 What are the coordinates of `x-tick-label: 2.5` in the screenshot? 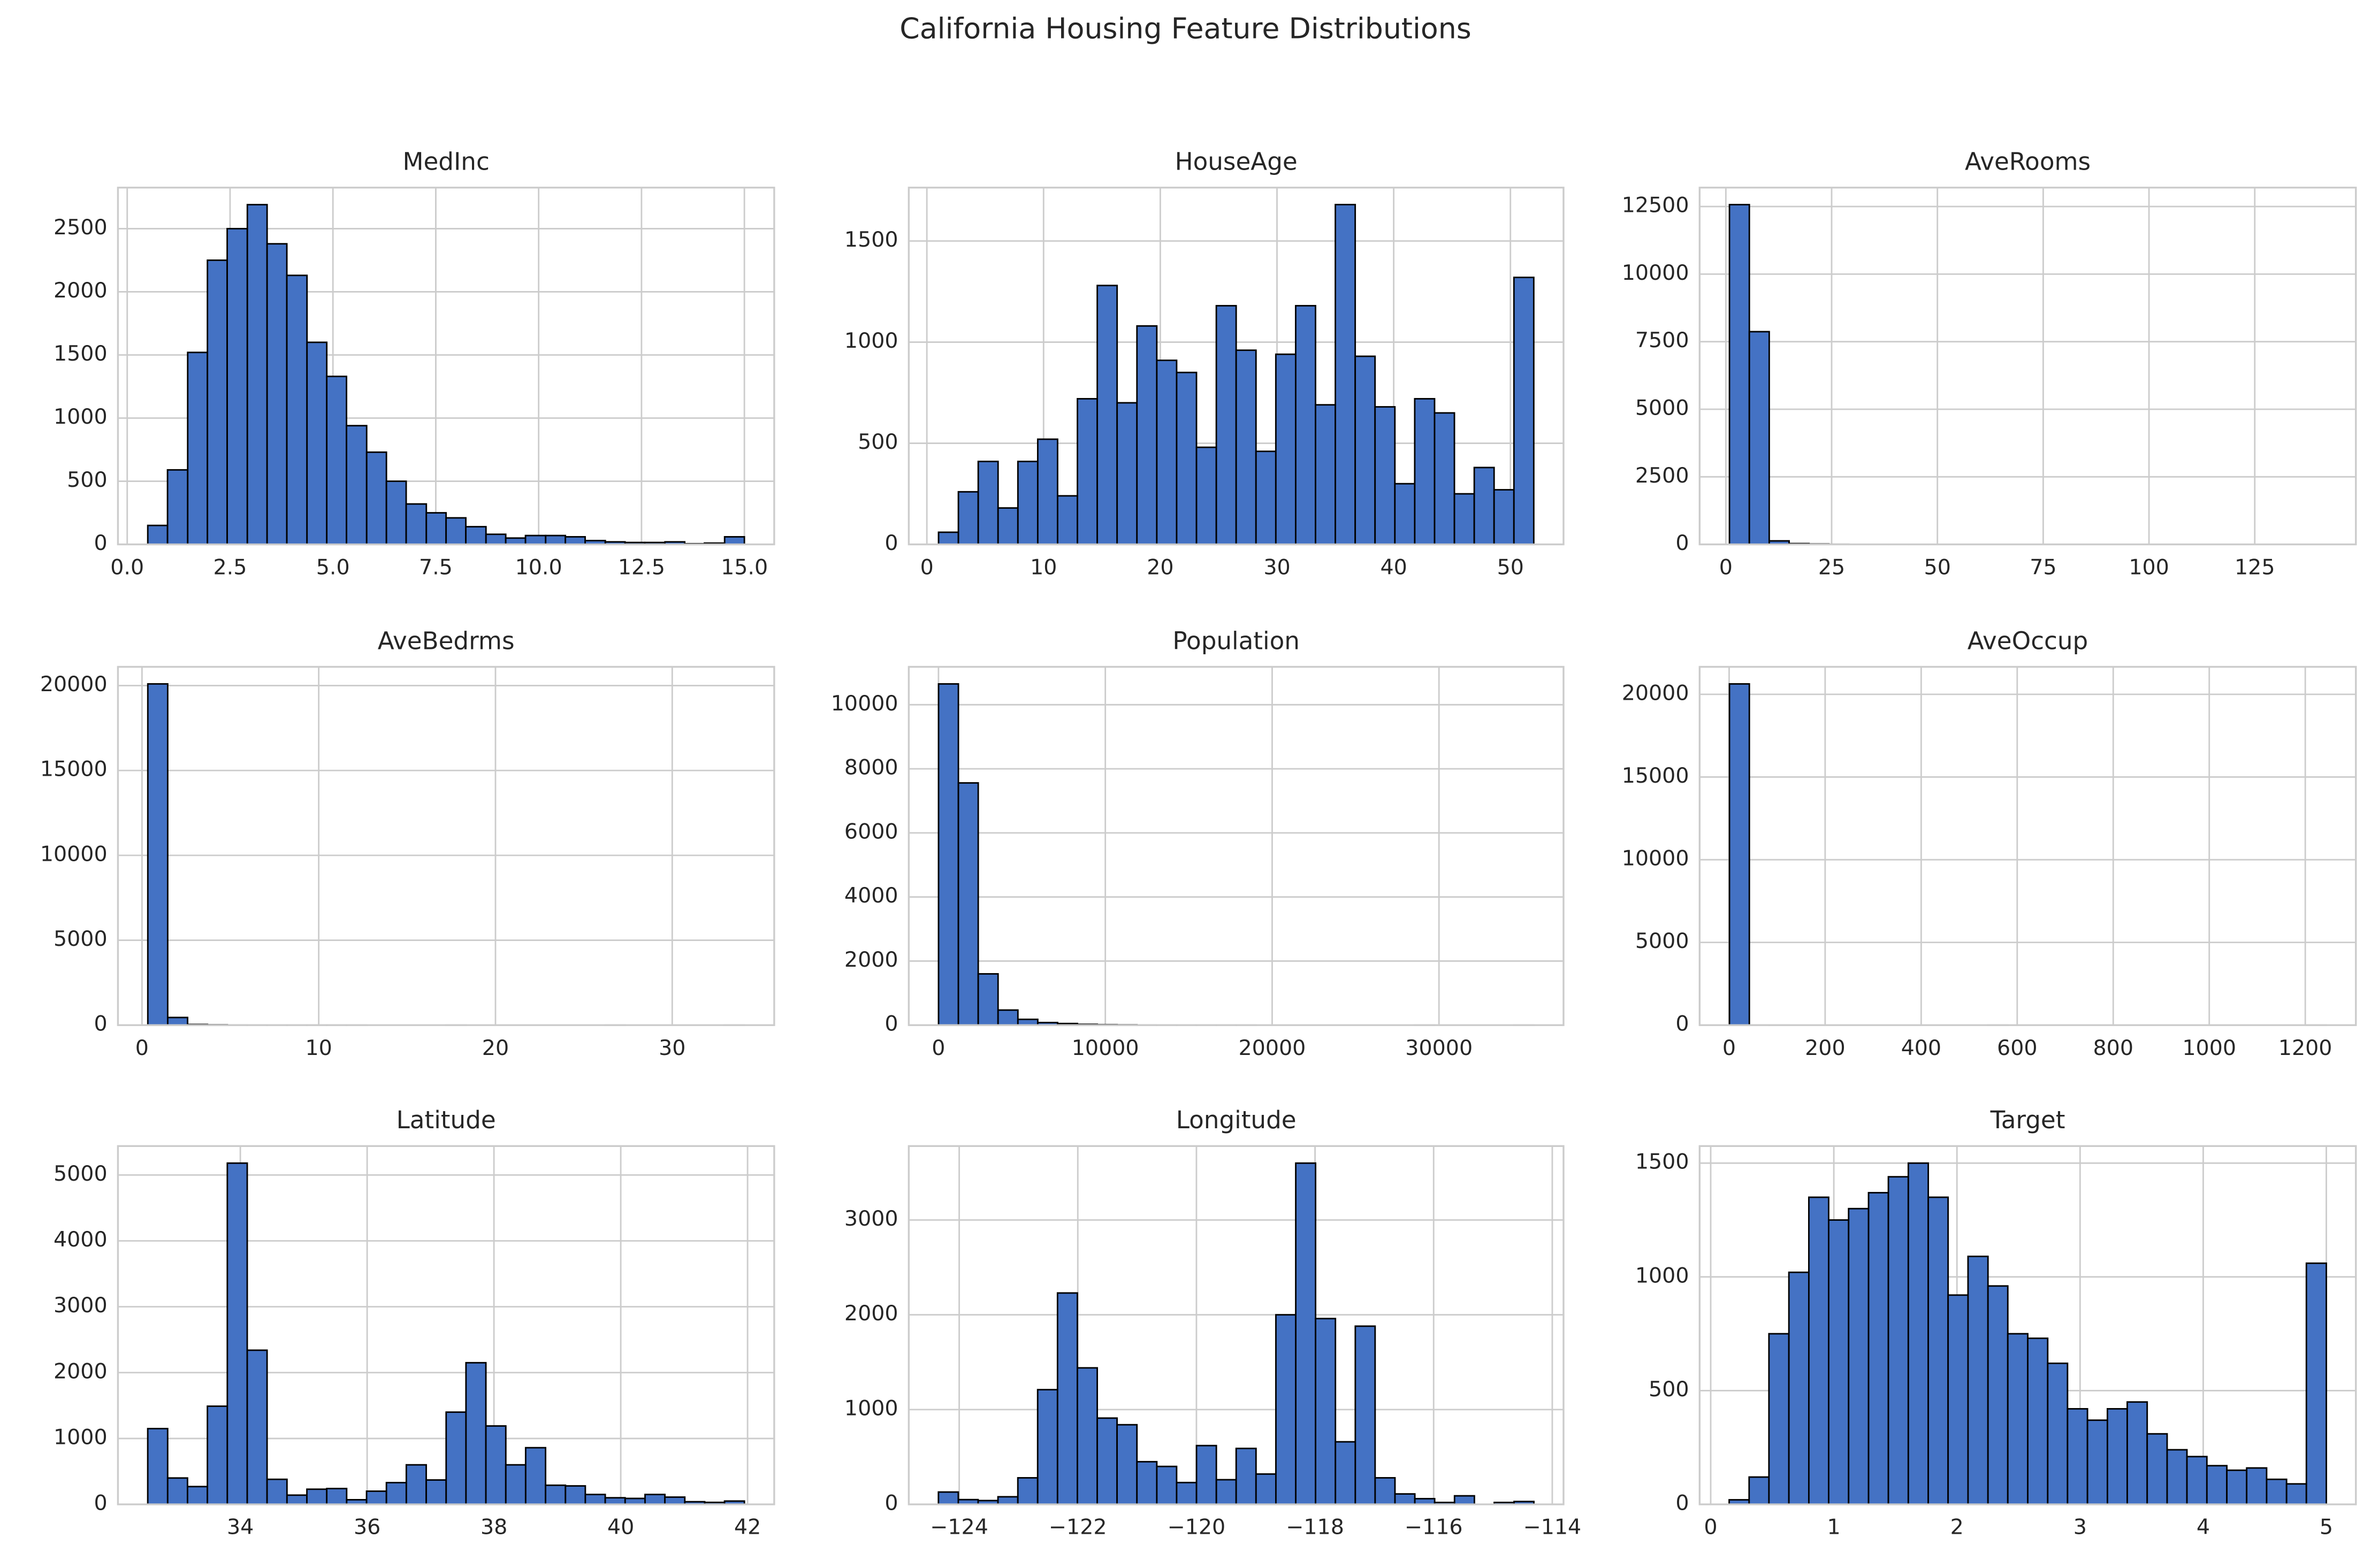 It's located at (230, 567).